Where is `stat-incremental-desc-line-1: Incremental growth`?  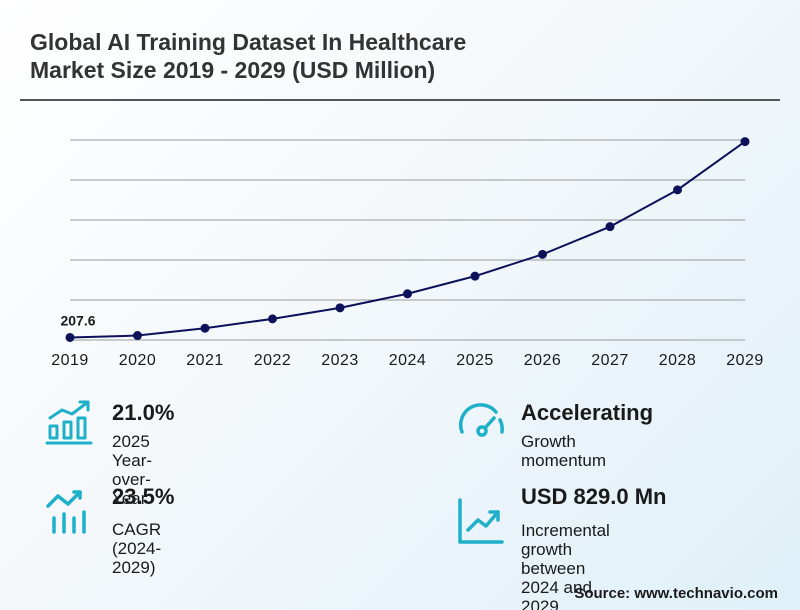 stat-incremental-desc-line-1: Incremental growth is located at coordinates (565, 540).